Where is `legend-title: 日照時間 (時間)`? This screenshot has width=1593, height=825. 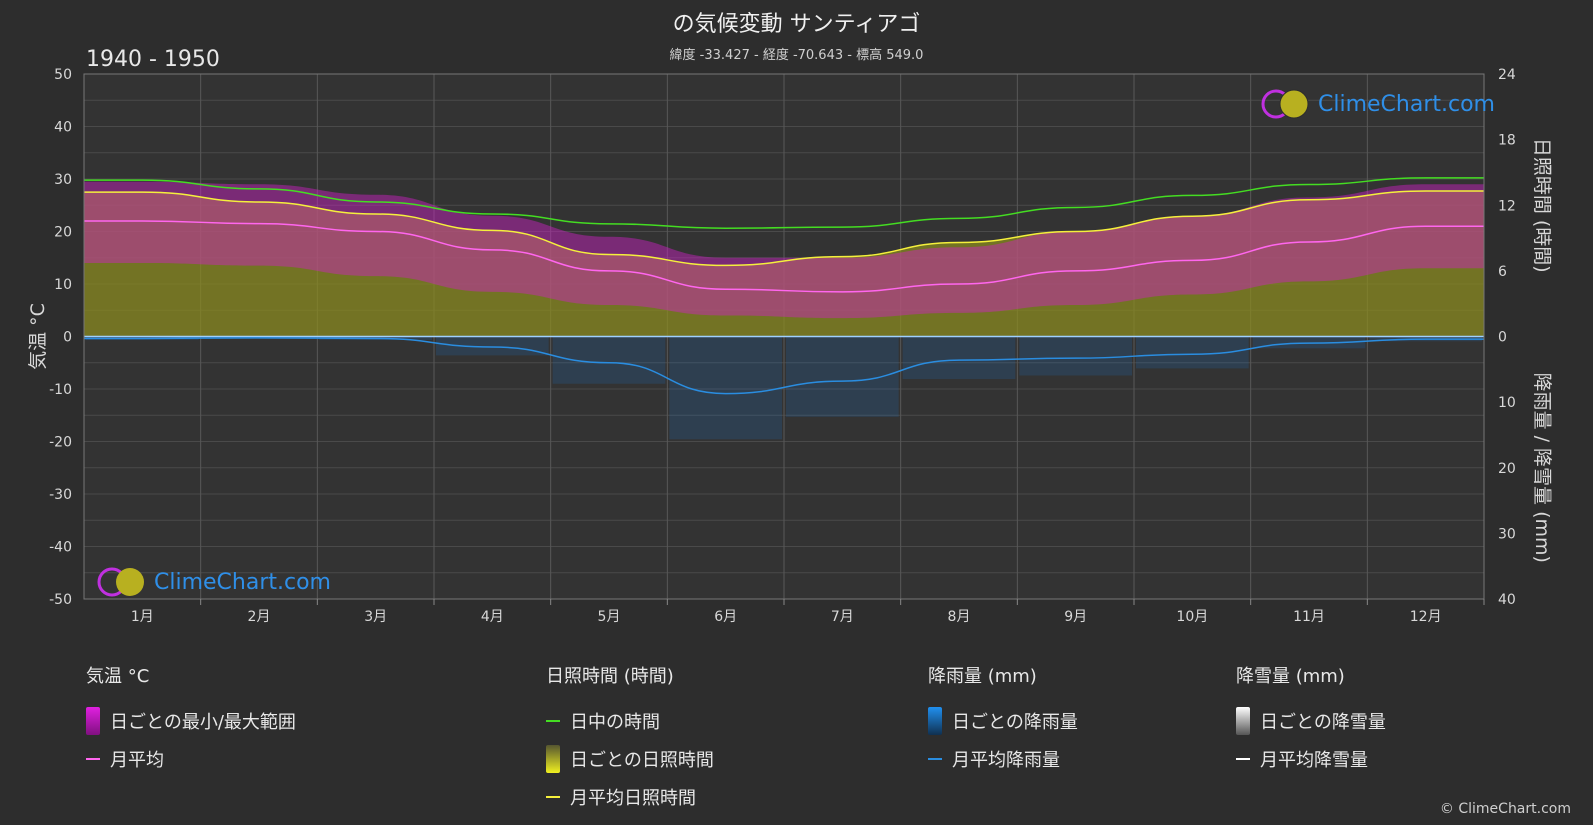 legend-title: 日照時間 (時間) is located at coordinates (610, 676).